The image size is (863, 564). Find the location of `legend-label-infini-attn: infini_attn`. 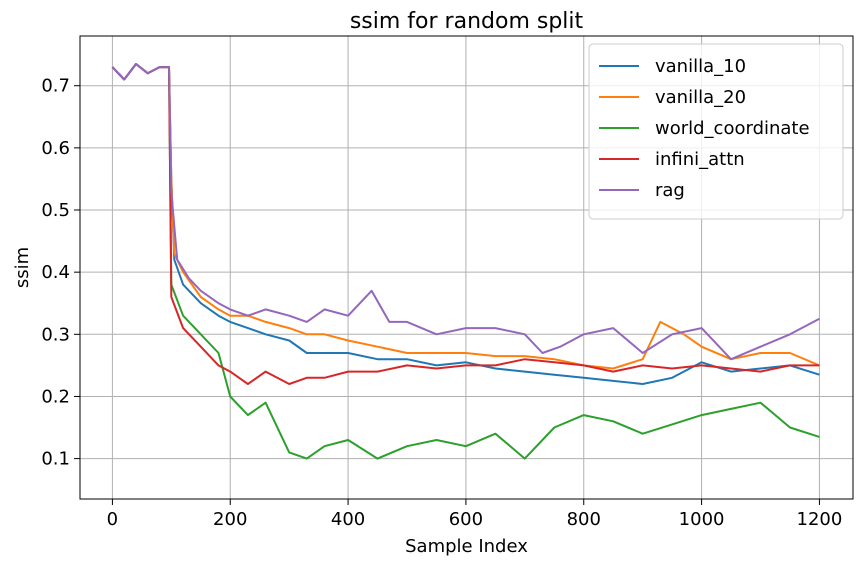

legend-label-infini-attn: infini_attn is located at coordinates (700, 159).